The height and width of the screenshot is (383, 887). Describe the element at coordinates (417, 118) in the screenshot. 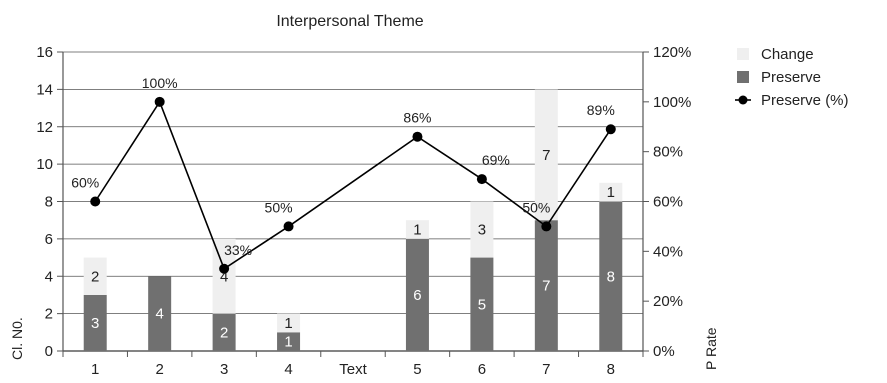

I see `preserve-rate-label: 86%` at that location.